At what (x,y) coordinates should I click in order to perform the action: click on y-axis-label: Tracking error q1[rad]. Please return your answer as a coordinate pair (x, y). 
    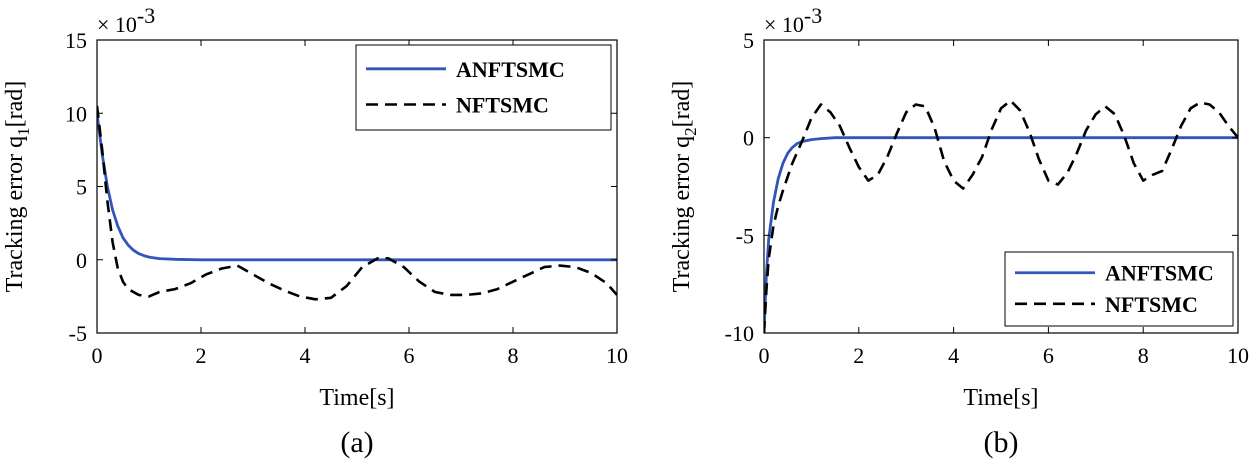
    Looking at the image, I should click on (17, 187).